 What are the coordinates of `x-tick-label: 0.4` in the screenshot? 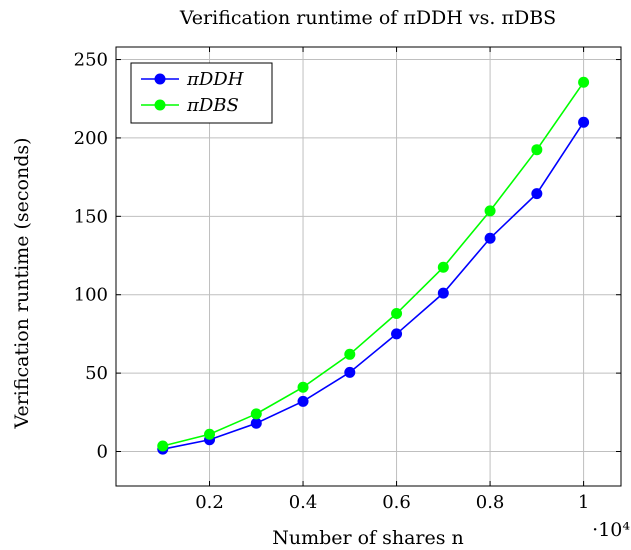 It's located at (303, 502).